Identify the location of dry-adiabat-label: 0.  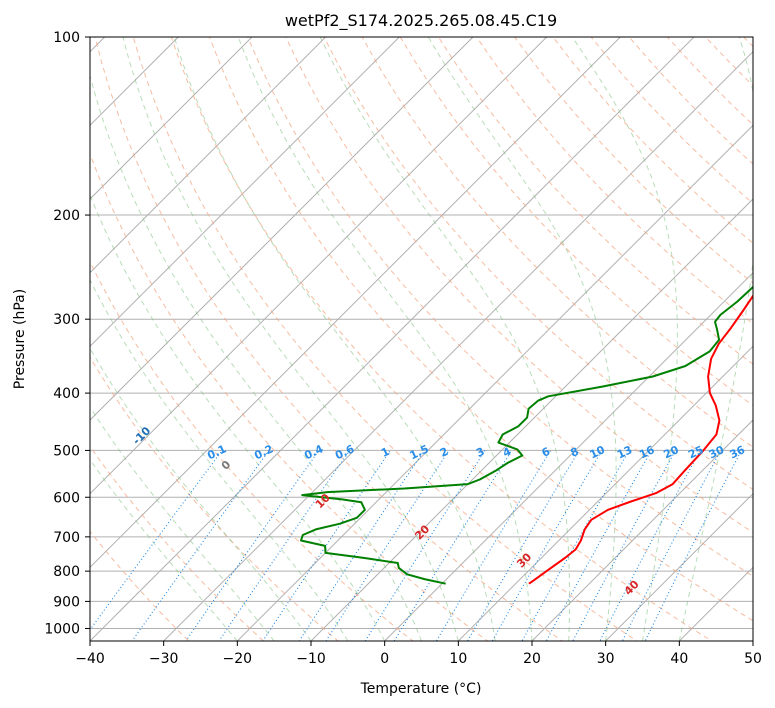
(226, 465).